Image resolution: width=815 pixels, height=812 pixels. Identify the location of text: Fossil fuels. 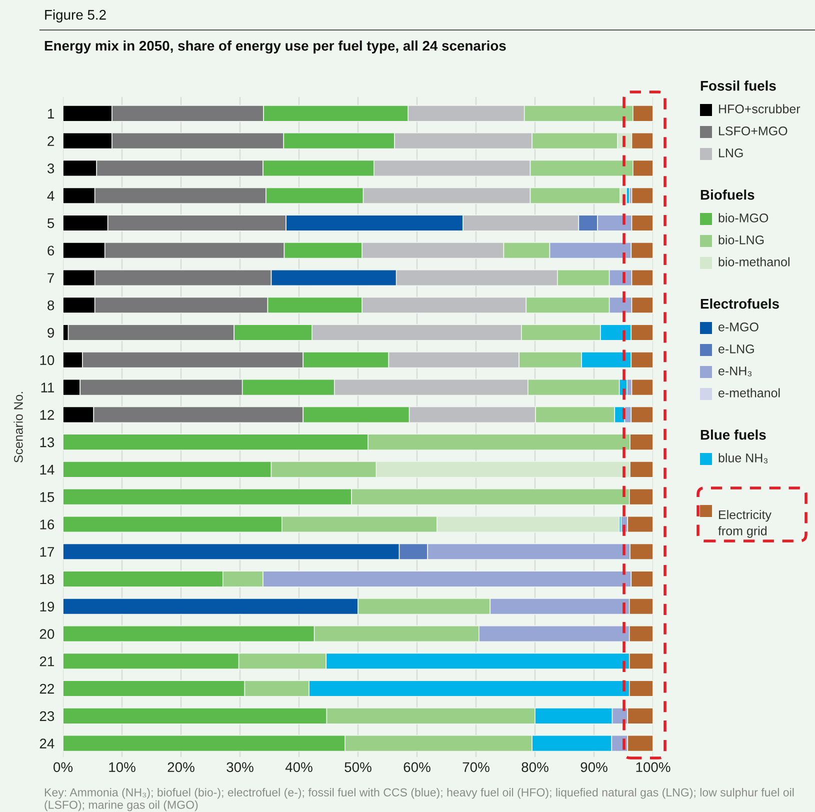
(738, 85).